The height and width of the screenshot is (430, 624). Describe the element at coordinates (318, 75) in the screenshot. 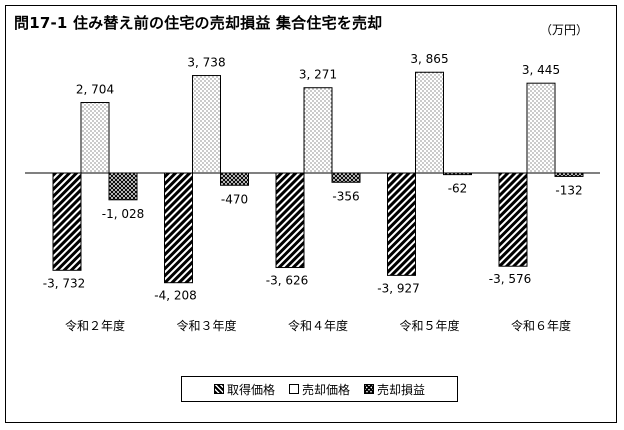

I see `data-label-sale-3: 3, 271` at that location.